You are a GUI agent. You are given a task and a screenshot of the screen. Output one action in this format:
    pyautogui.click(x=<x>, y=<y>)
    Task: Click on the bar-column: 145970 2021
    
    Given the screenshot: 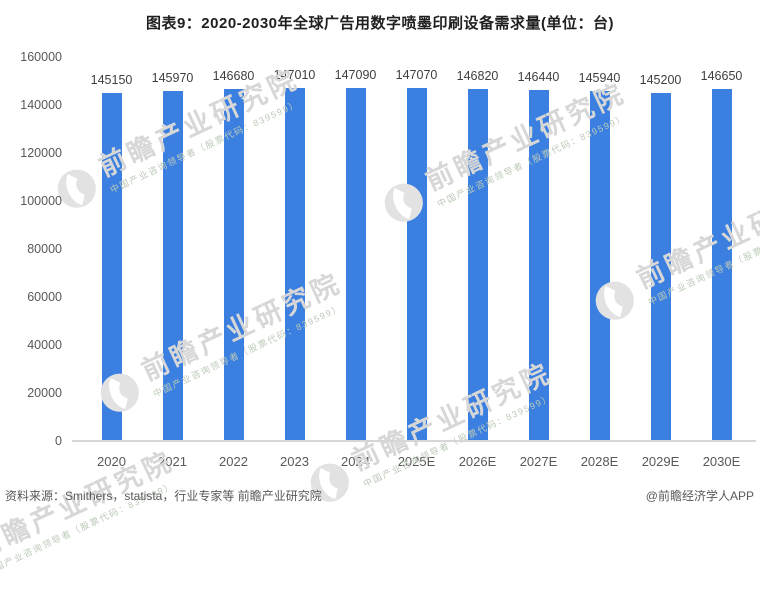 What is the action you would take?
    pyautogui.click(x=172, y=263)
    